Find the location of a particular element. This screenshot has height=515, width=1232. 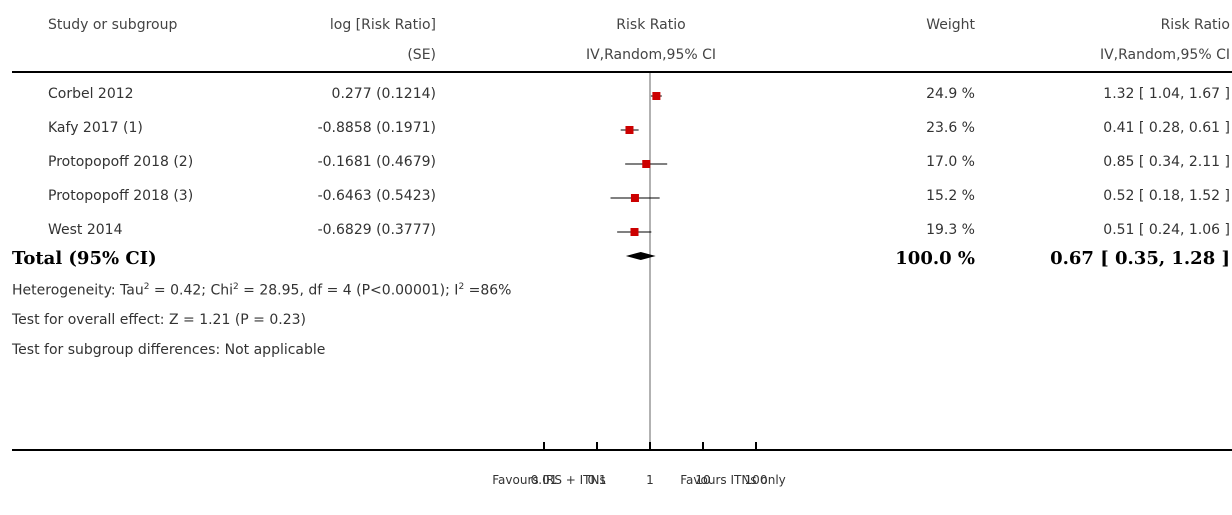

column-header-risk-ratio: Risk Ratio is located at coordinates (651, 25).